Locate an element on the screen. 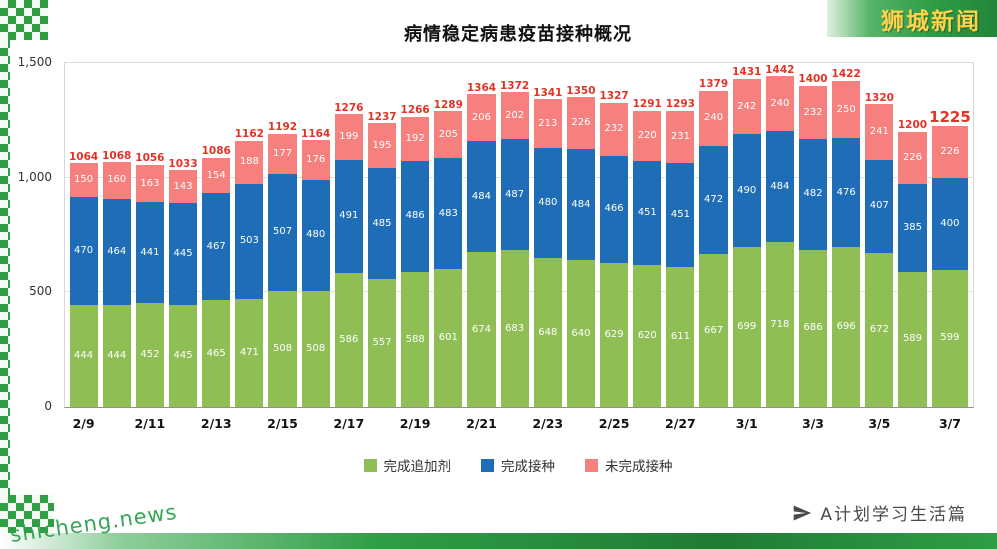 Image resolution: width=997 pixels, height=549 pixels. bar-segment: 177 is located at coordinates (282, 154).